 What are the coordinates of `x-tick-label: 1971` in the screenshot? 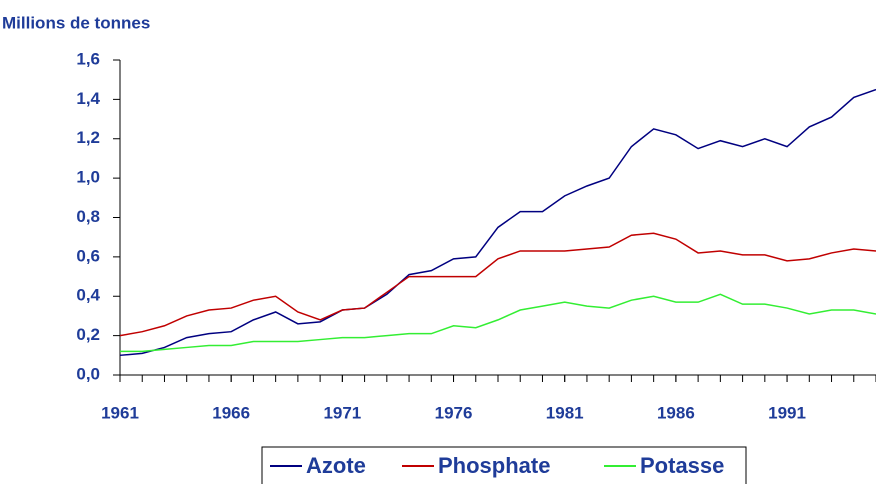 It's located at (342, 412).